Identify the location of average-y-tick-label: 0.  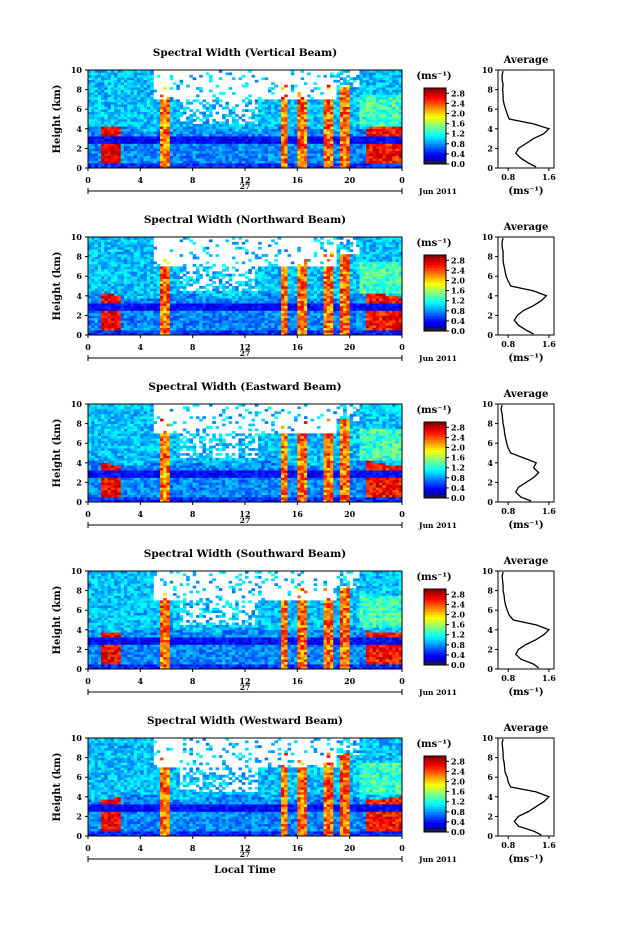
(490, 168).